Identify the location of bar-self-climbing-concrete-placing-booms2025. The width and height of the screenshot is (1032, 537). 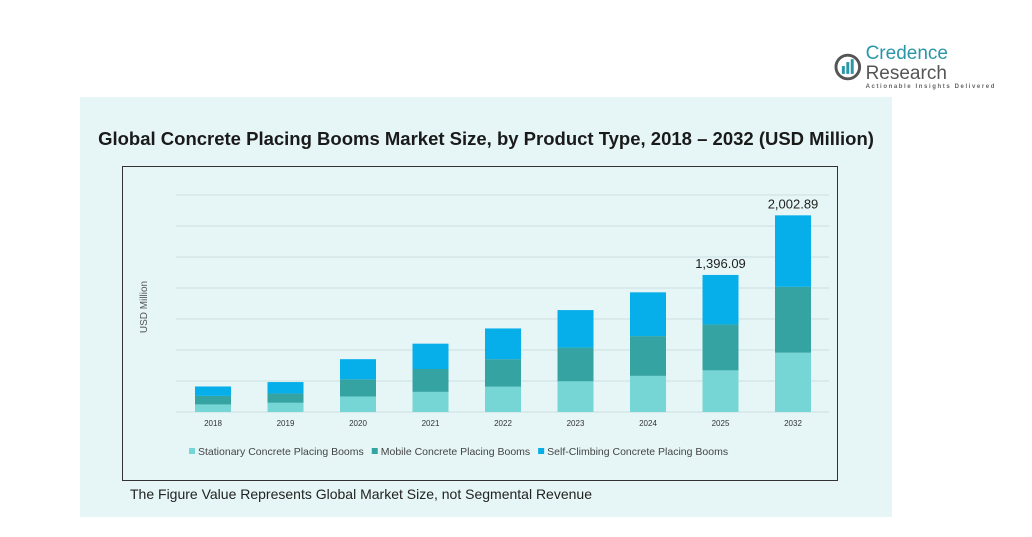
(720, 299).